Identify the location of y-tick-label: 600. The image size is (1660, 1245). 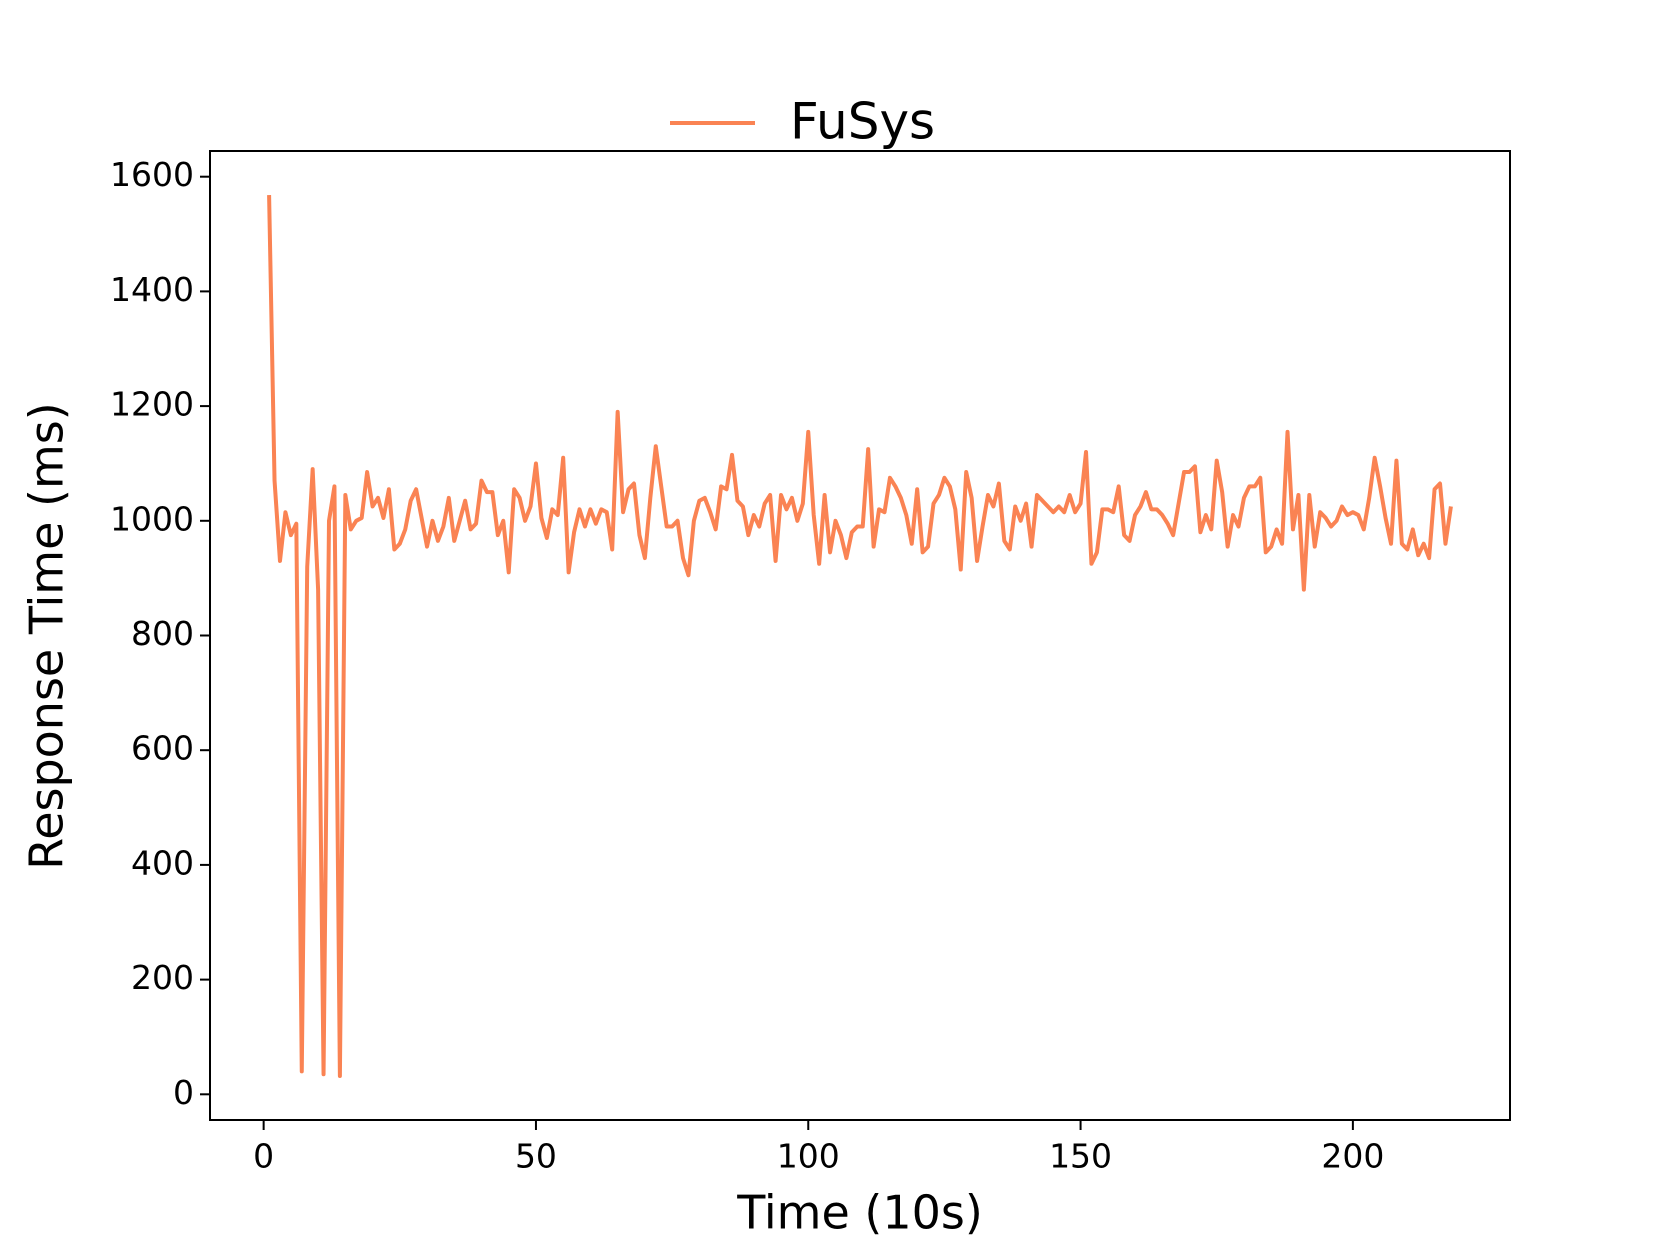
(162, 748).